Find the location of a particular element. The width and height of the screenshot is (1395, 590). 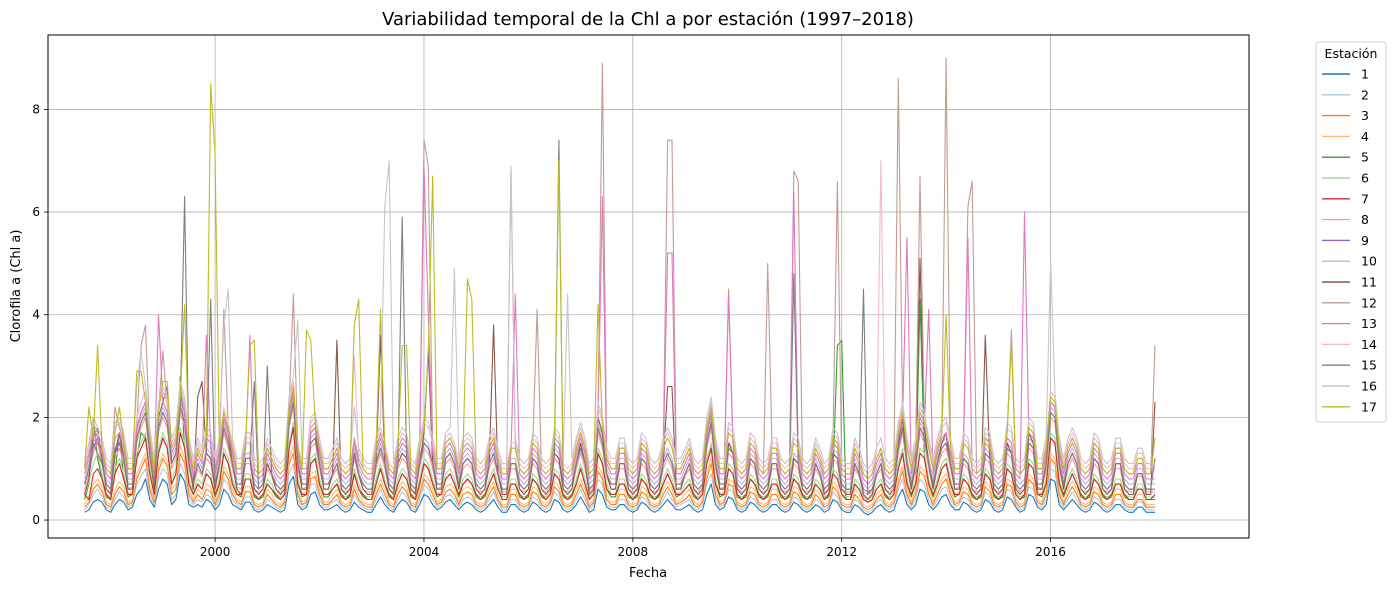

x-tick-label: 2004 is located at coordinates (424, 552).